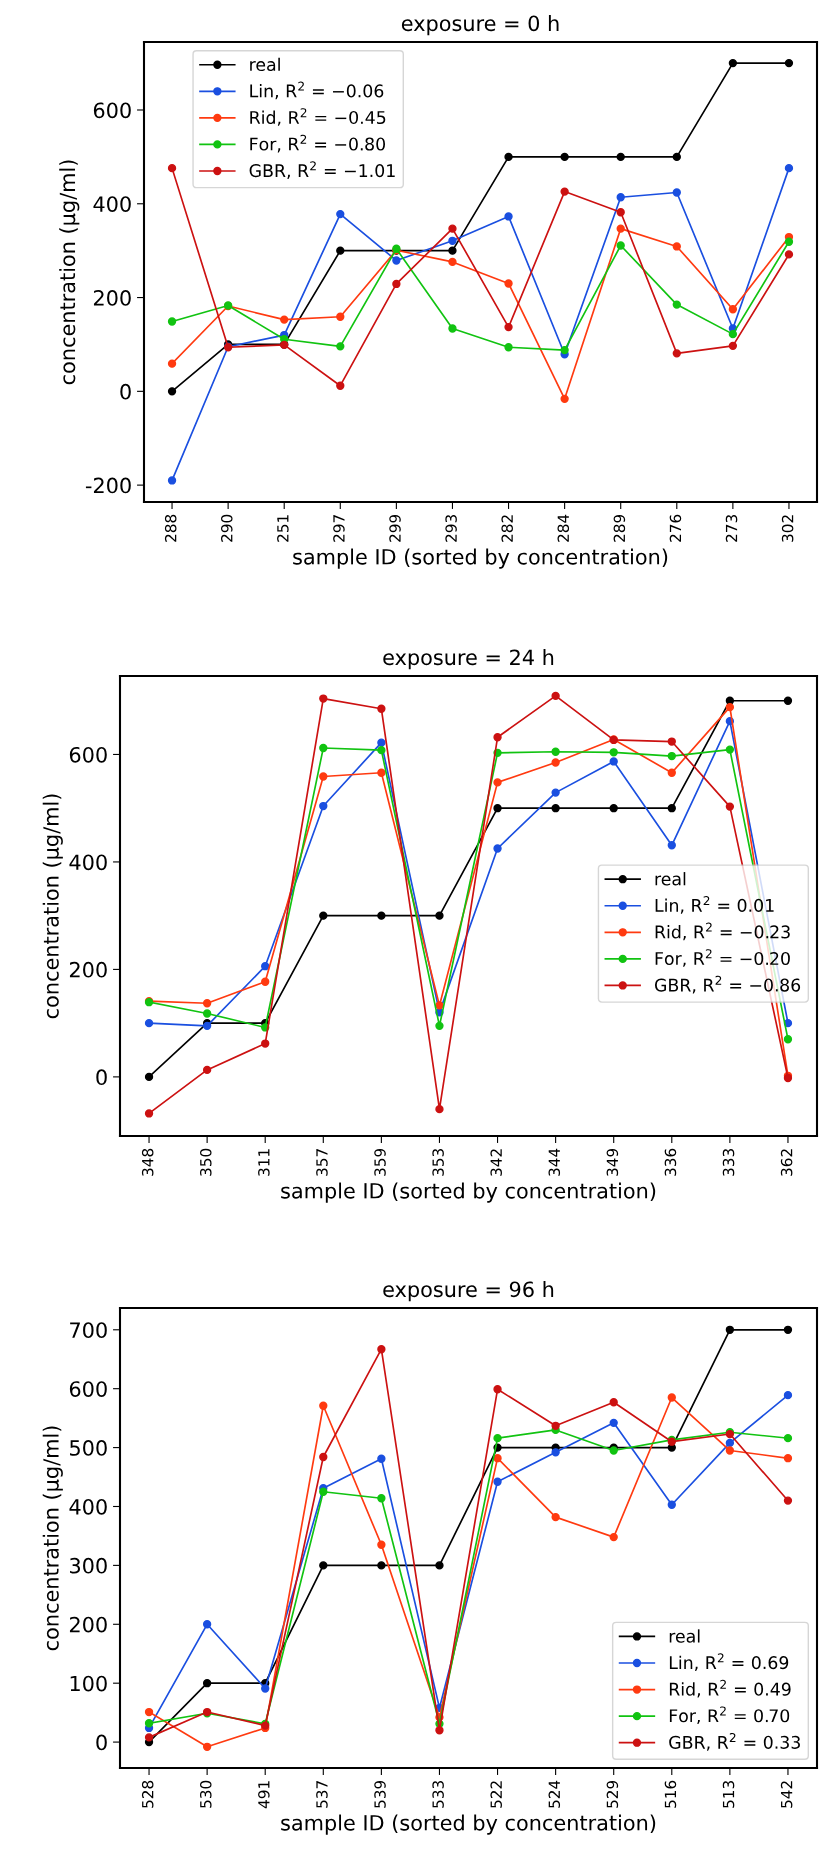  I want to click on x-tick-label: 276, so click(675, 528).